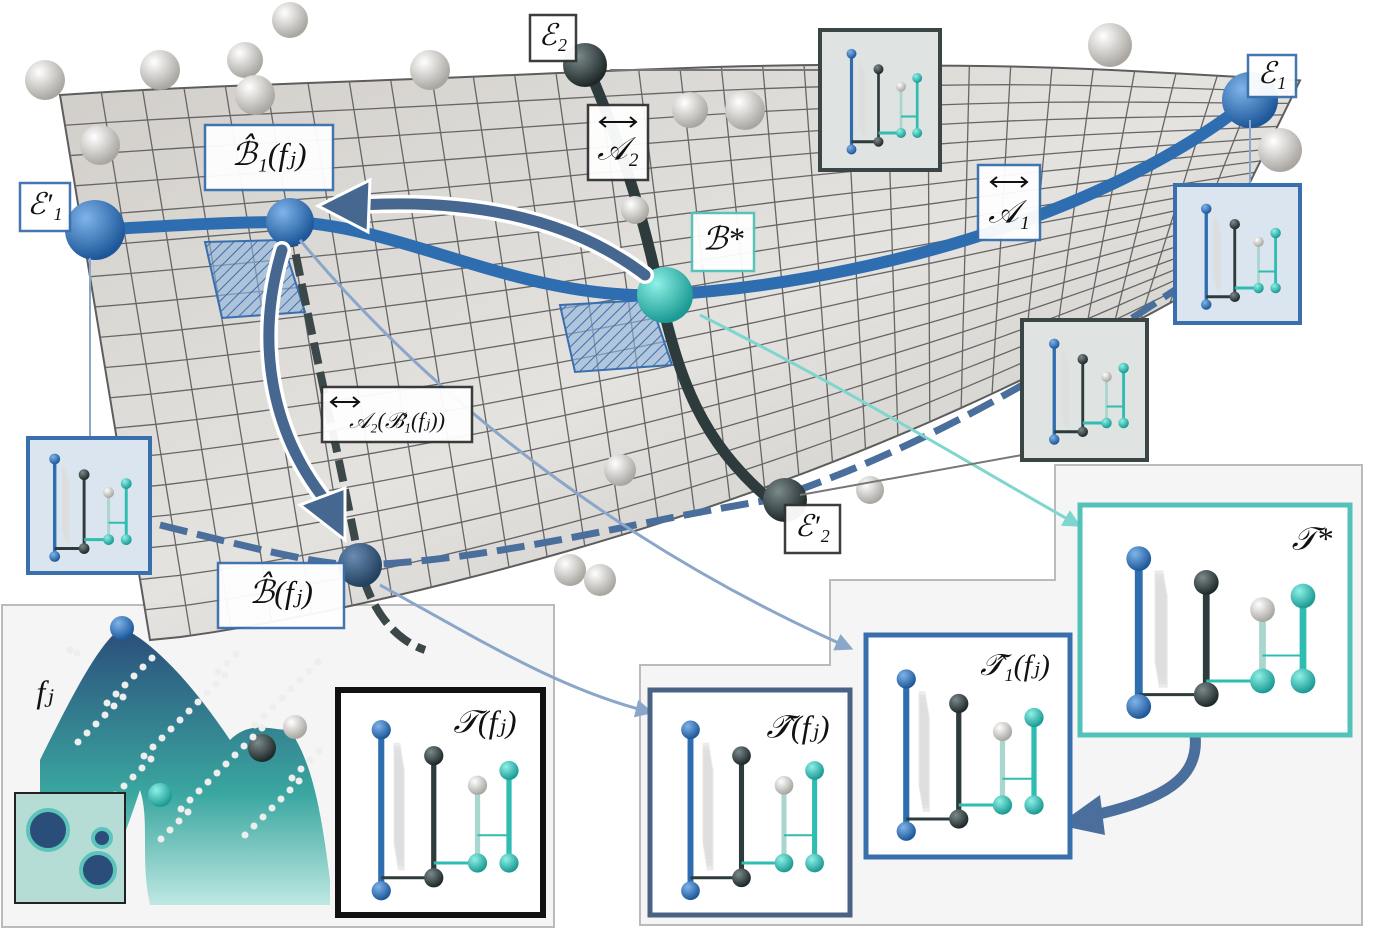  Describe the element at coordinates (484, 721) in the screenshot. I see `label: 𝒯(fⱼ)` at that location.